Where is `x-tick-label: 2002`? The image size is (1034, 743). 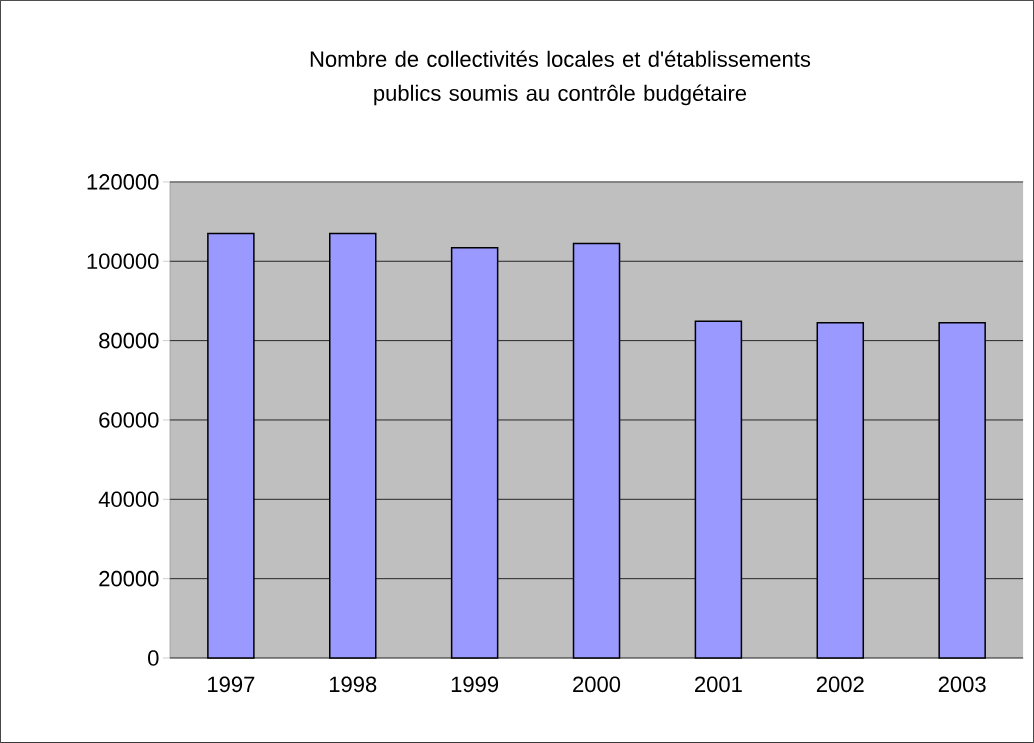 x-tick-label: 2002 is located at coordinates (840, 684).